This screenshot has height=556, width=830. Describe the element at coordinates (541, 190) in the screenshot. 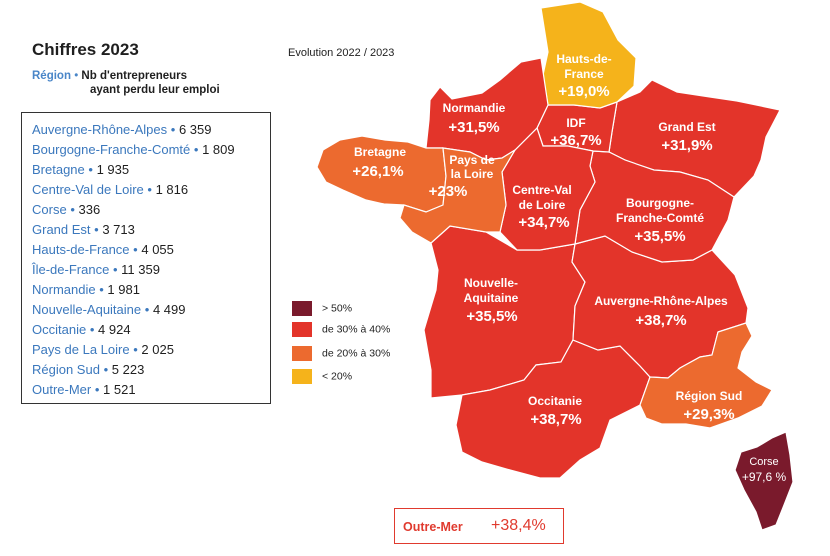

I see `svg-text: Centre-Val` at that location.